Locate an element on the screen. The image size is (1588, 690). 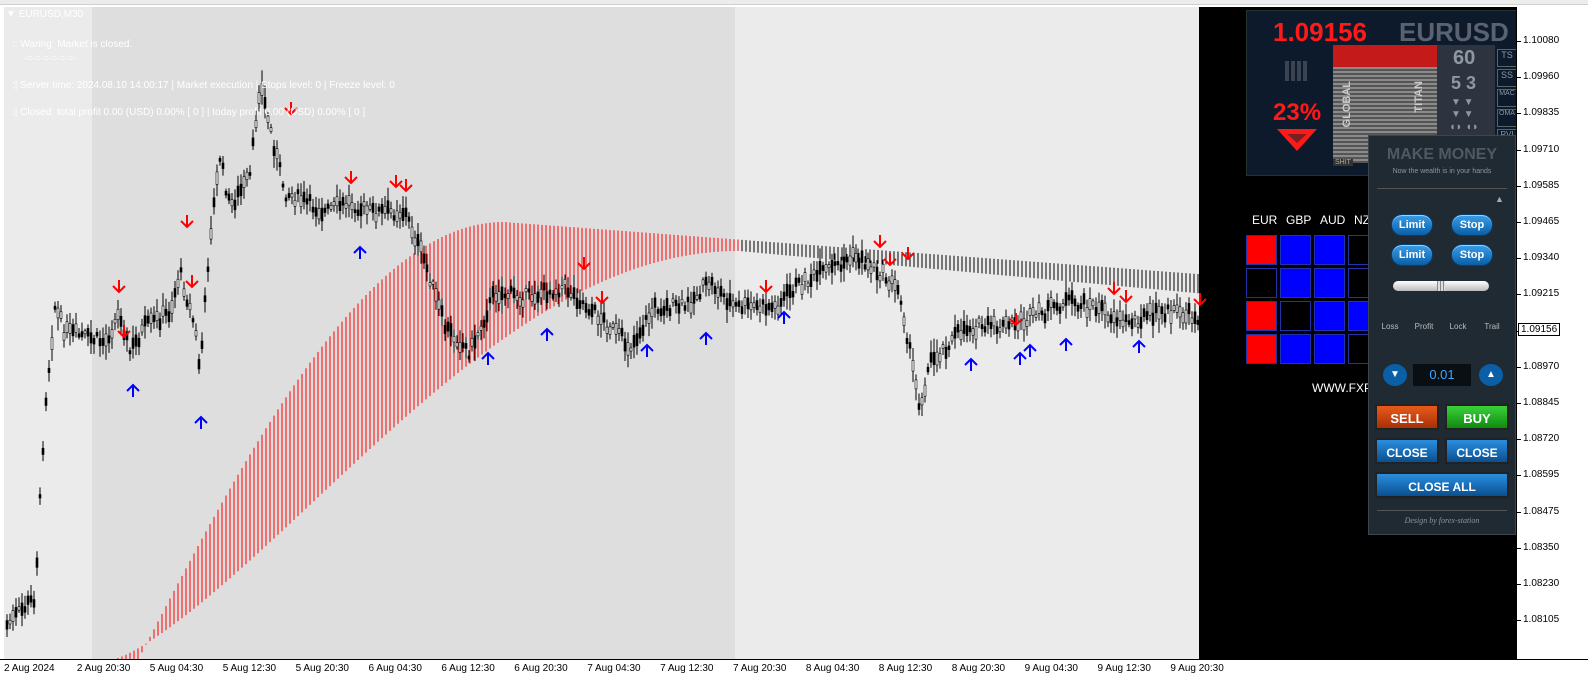
limit-button-1: Limit is located at coordinates (1412, 225).